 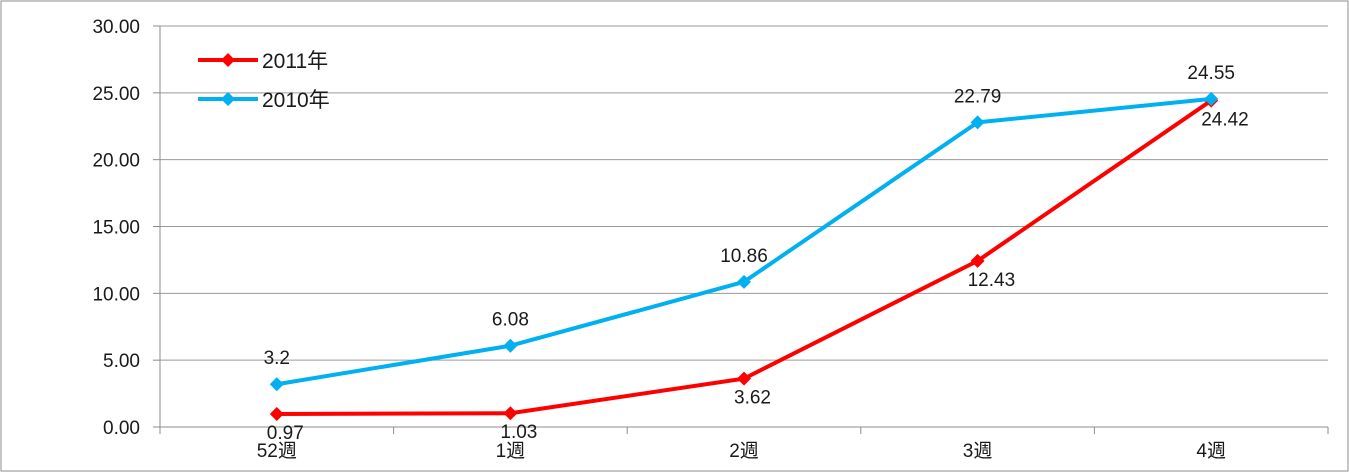 What do you see at coordinates (116, 161) in the screenshot?
I see `y-tick-label: 20.00` at bounding box center [116, 161].